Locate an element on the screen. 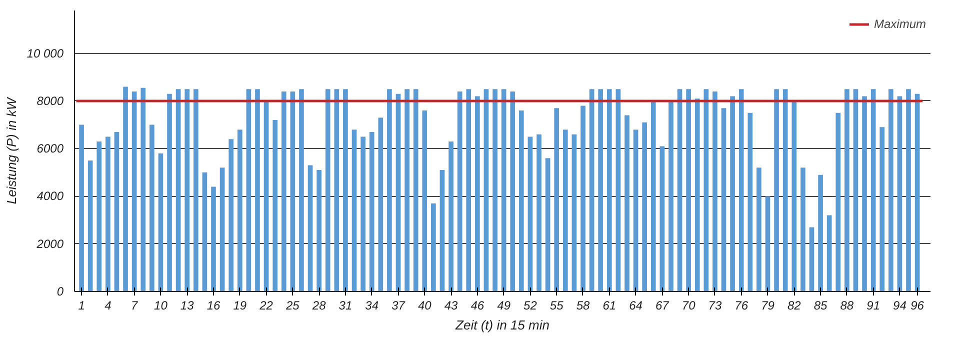  x-tick-label: 82 is located at coordinates (794, 305).